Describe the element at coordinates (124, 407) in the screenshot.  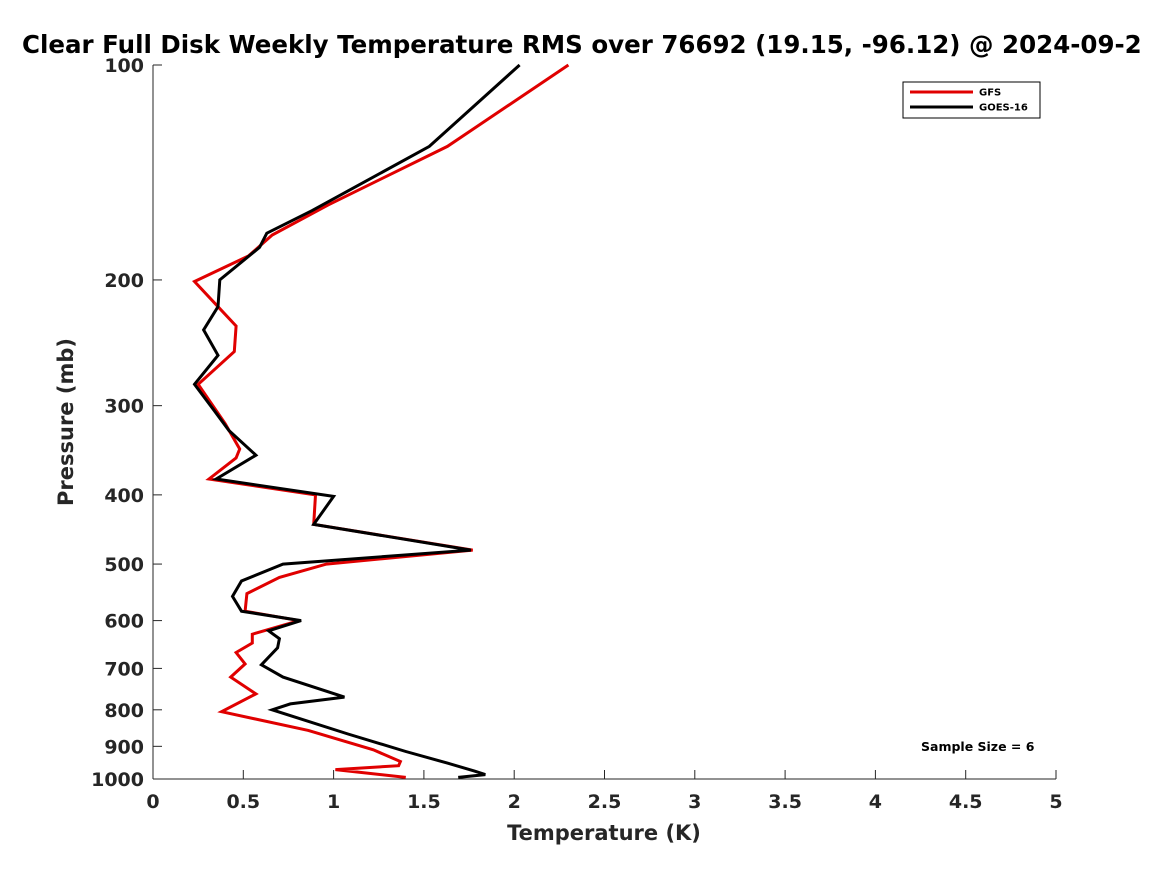
I see `y-tick-label: 300` at that location.